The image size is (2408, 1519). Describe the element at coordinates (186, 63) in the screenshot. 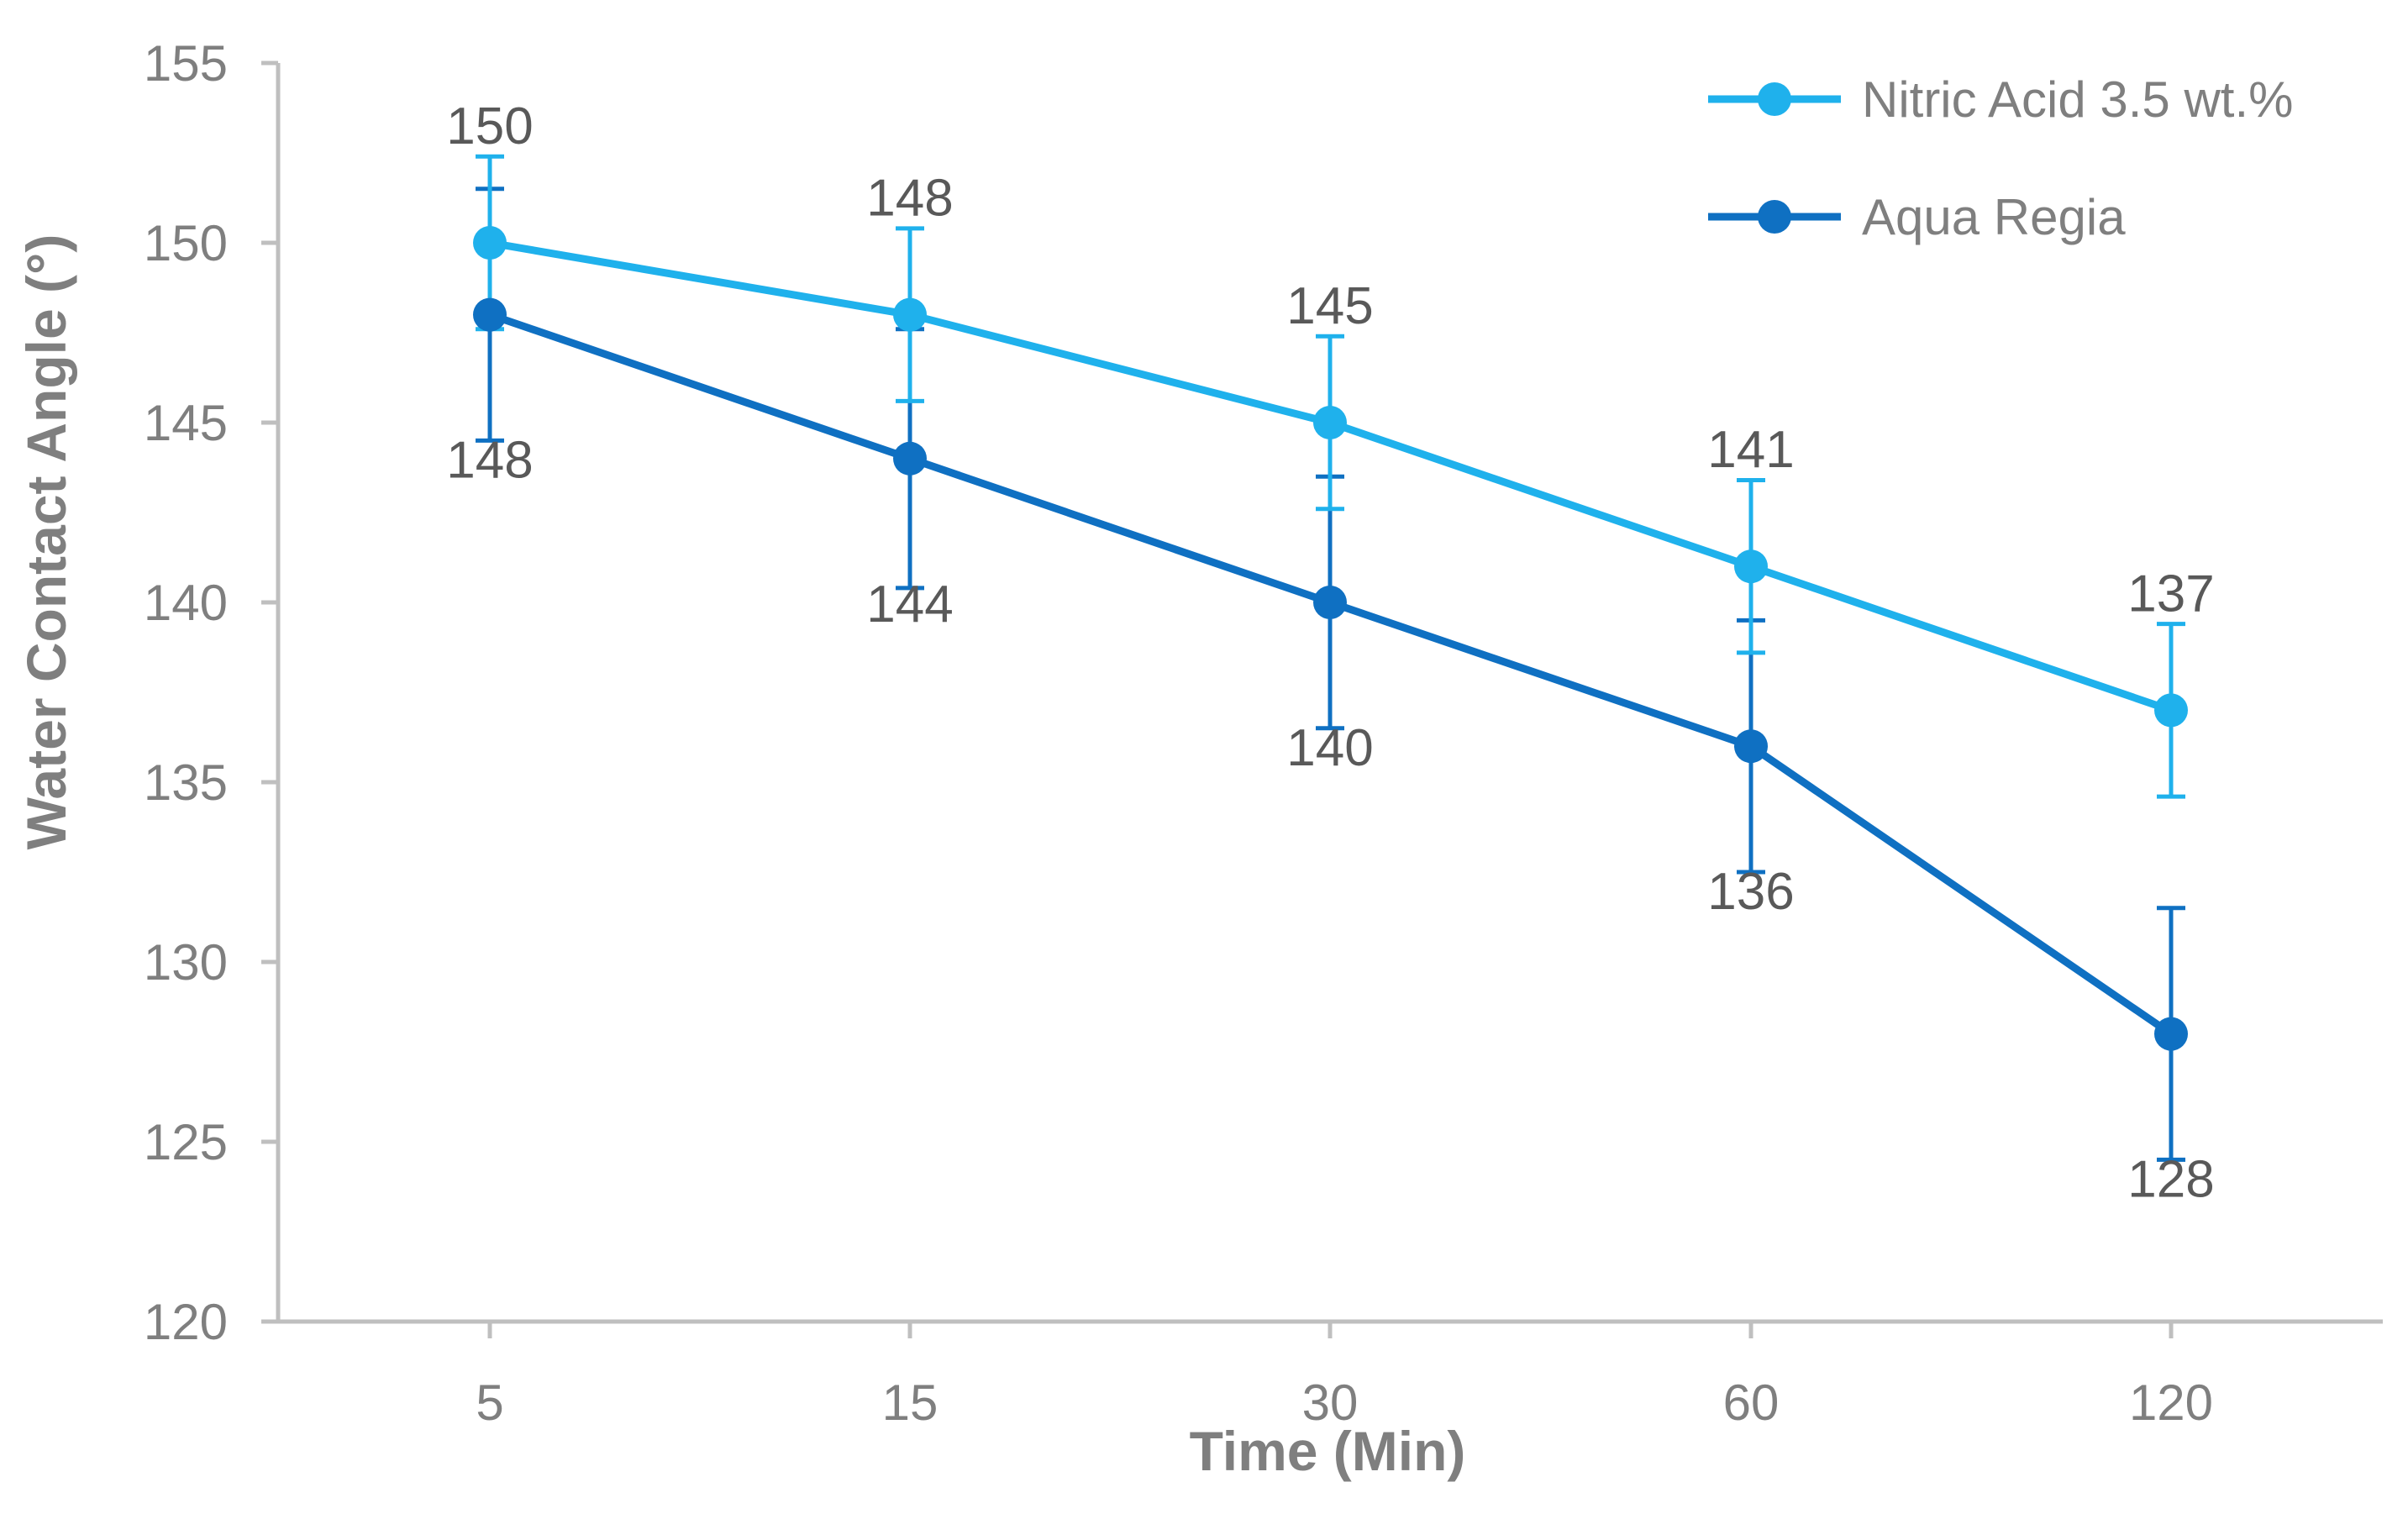

I see `y-tick-label: 155` at that location.